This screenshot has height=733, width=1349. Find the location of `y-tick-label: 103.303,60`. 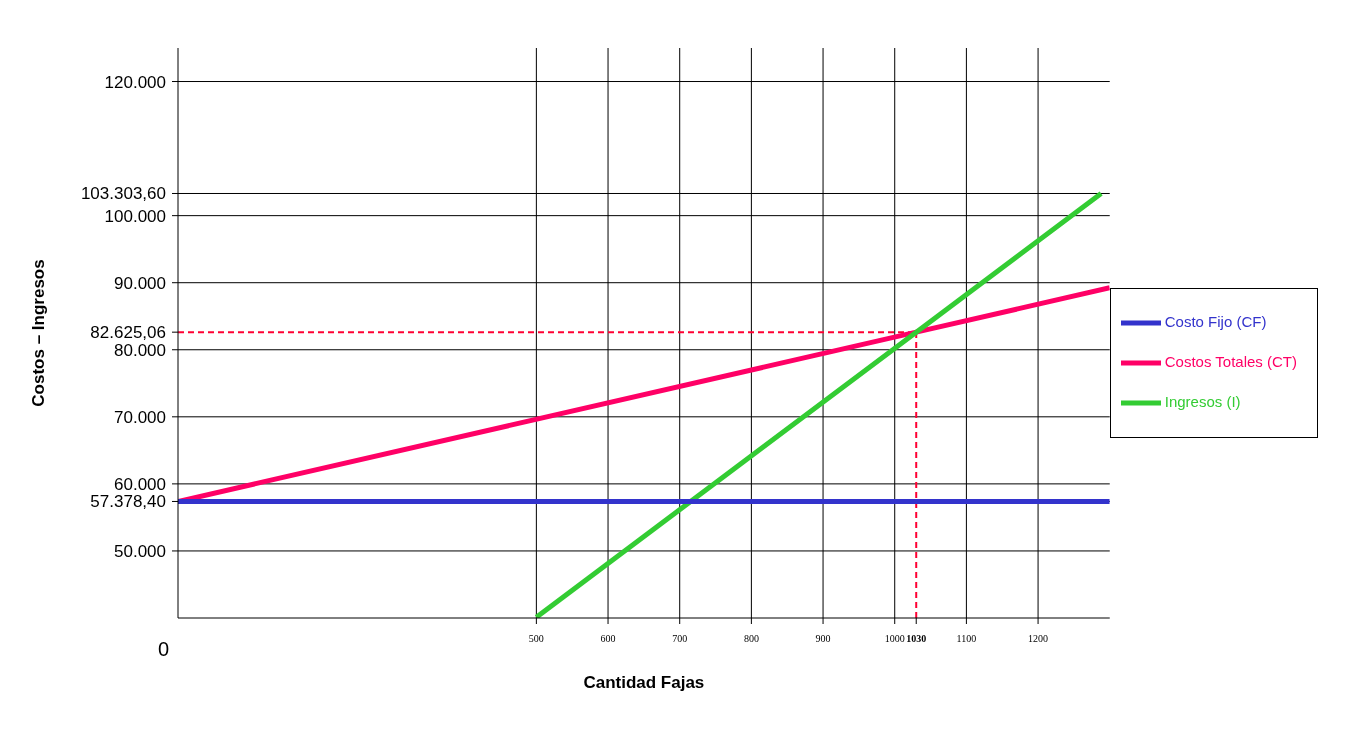

y-tick-label: 103.303,60 is located at coordinates (123, 194).